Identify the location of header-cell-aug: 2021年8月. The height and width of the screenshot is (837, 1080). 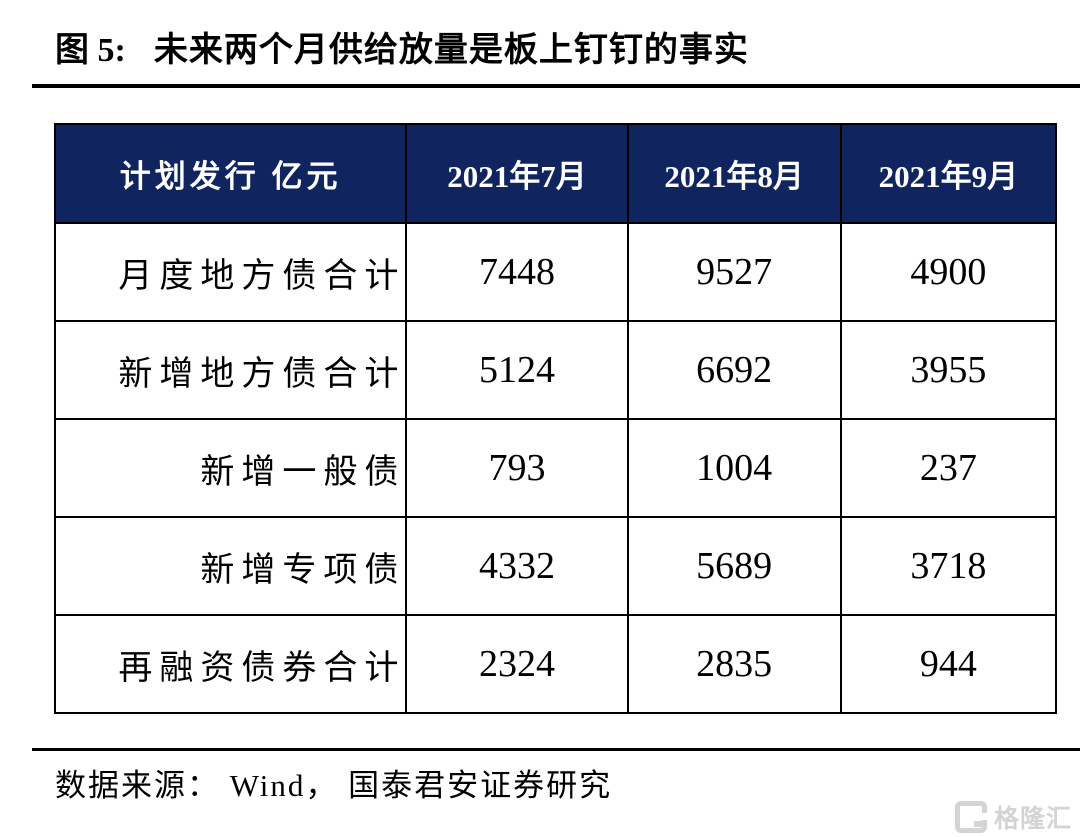
(734, 173).